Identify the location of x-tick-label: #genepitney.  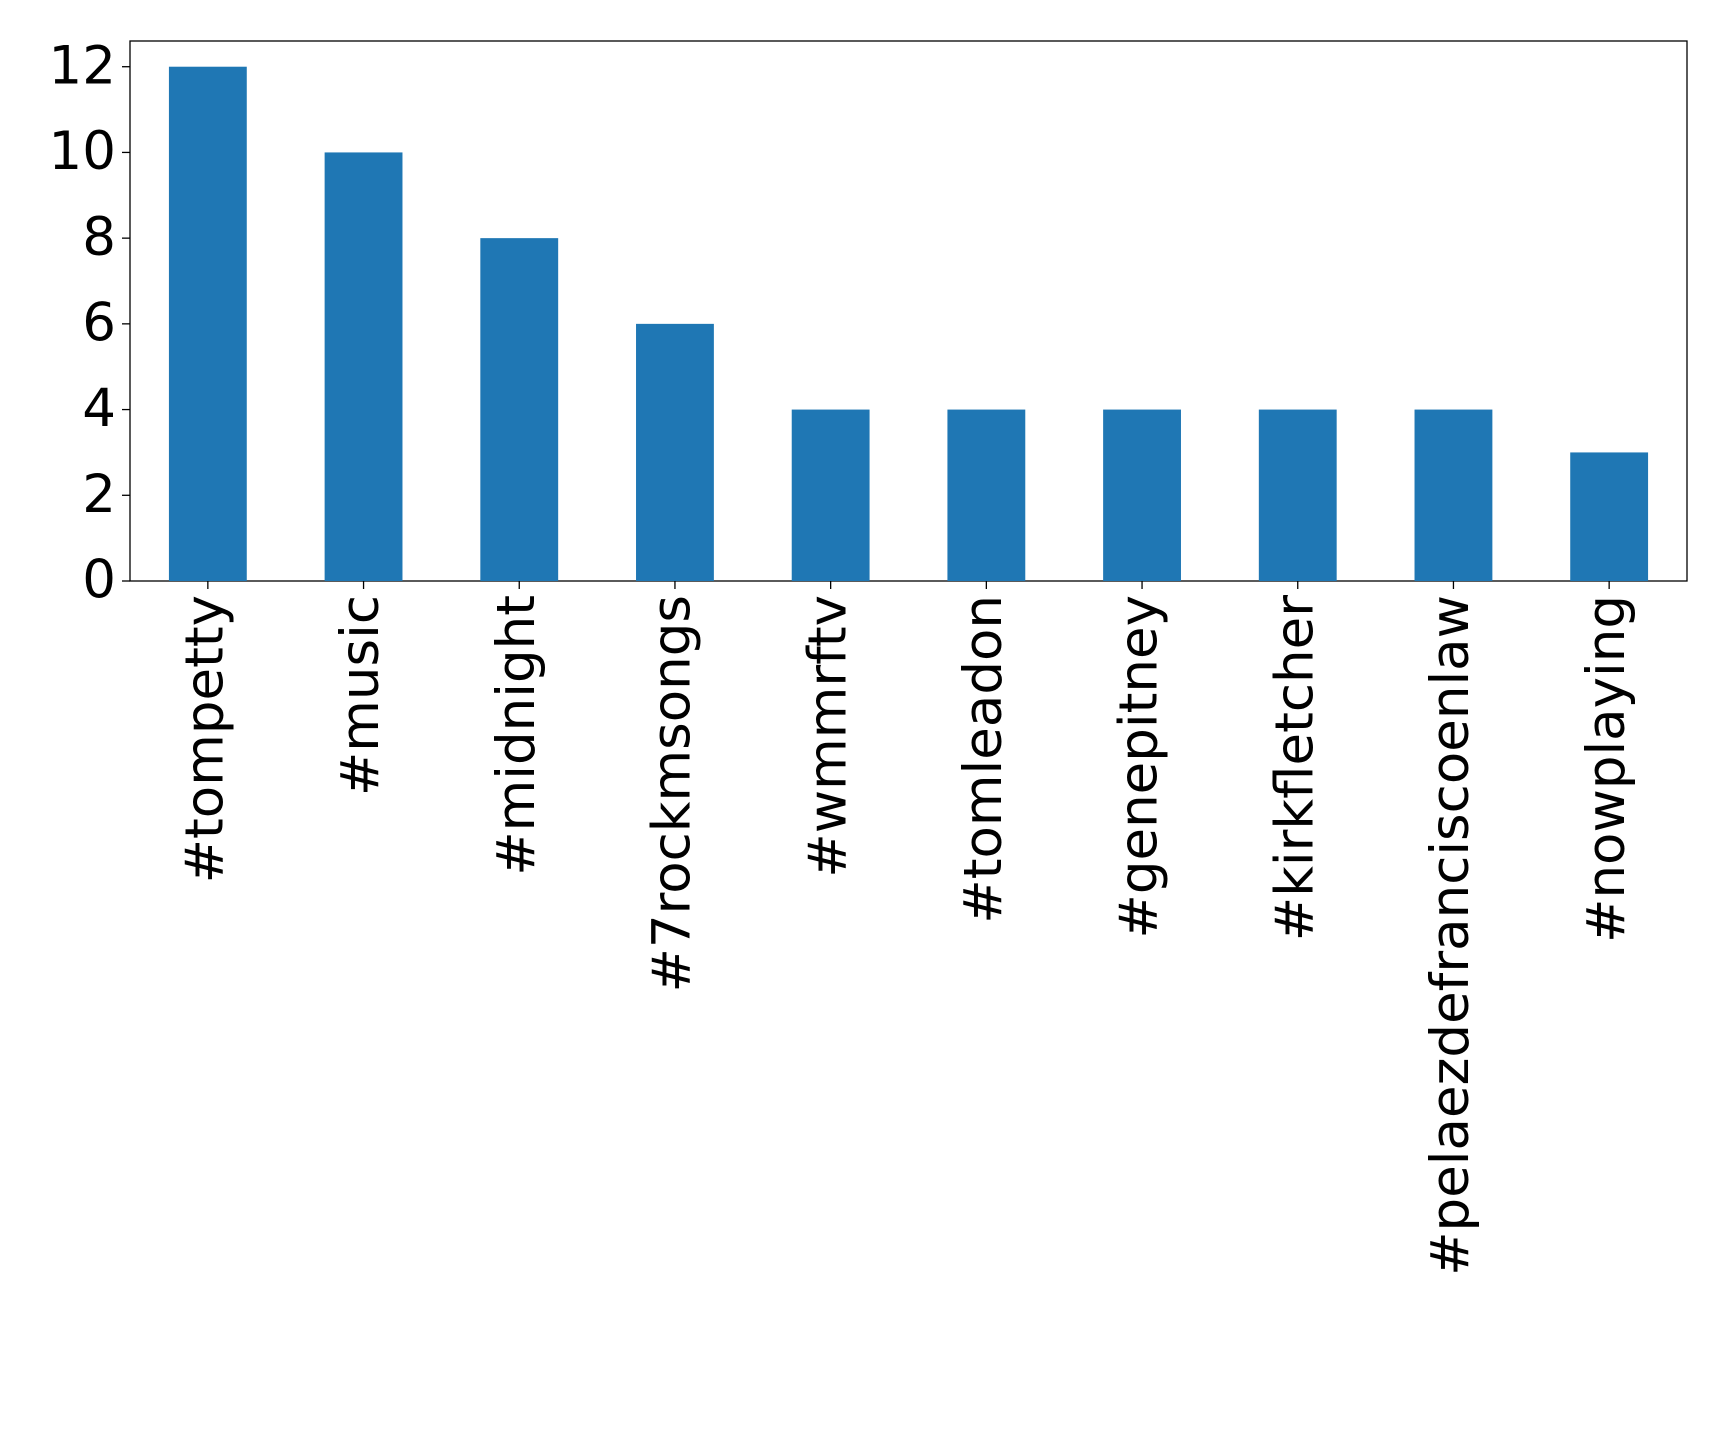
(1139, 767).